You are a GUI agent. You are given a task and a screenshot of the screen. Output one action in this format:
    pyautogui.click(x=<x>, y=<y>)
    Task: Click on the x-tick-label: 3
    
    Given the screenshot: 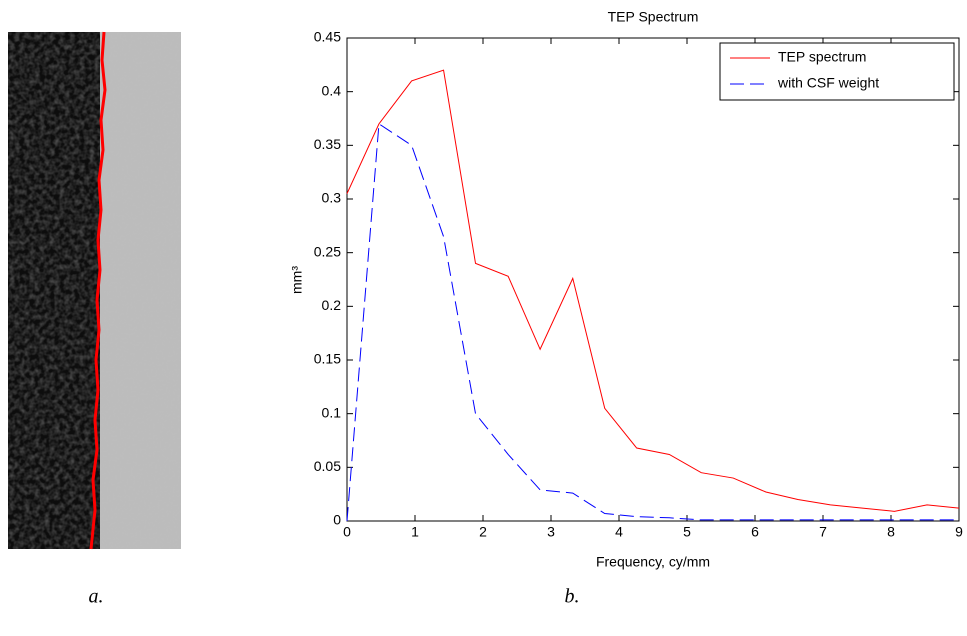 What is the action you would take?
    pyautogui.click(x=551, y=532)
    